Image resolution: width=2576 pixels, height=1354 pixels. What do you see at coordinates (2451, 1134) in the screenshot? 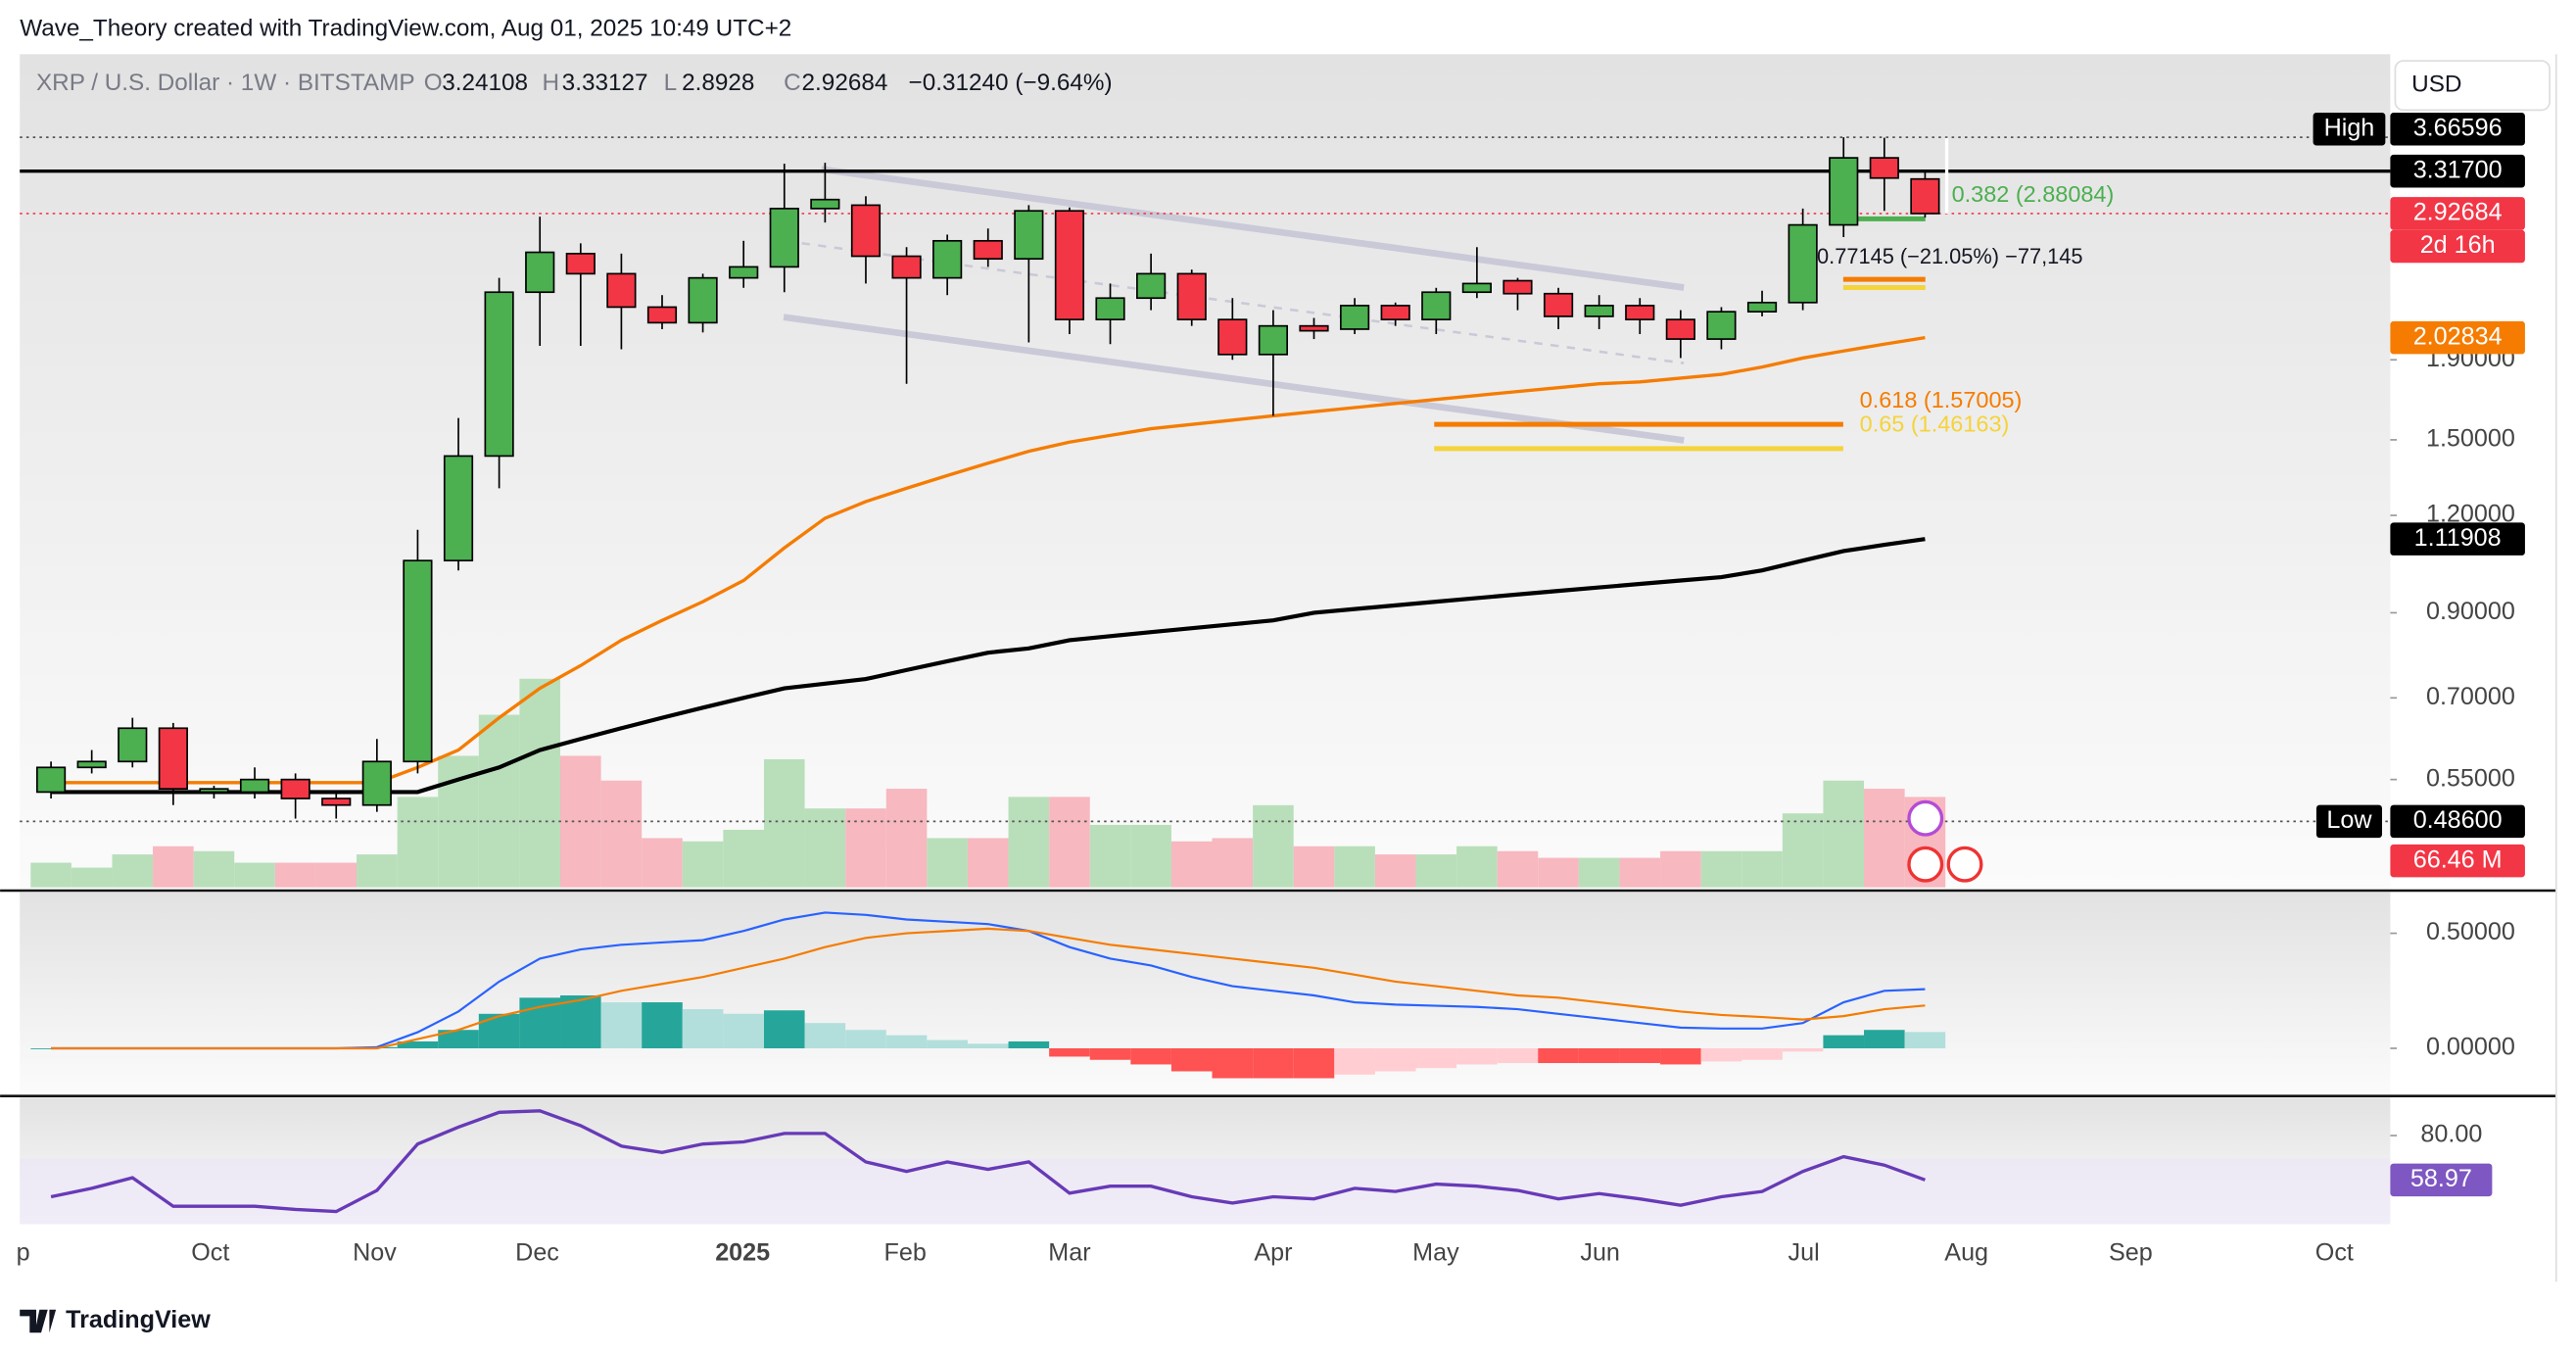
I see `y-tick-label: 80.00` at bounding box center [2451, 1134].